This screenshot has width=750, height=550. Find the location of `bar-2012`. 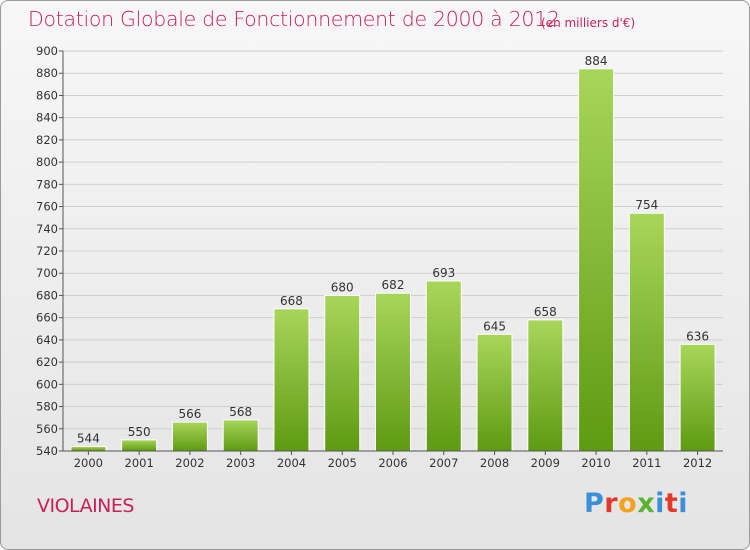

bar-2012 is located at coordinates (697, 397).